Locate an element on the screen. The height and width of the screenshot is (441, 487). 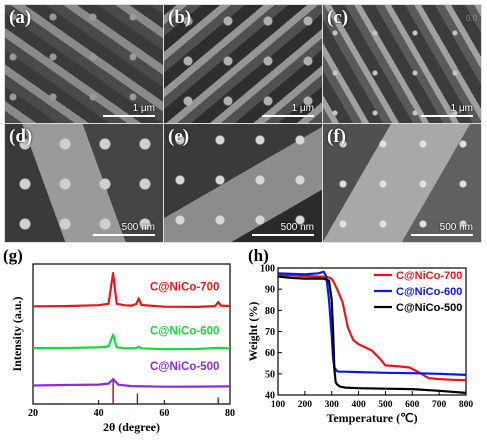
legend-label: C@NiCo-600 is located at coordinates (429, 292).